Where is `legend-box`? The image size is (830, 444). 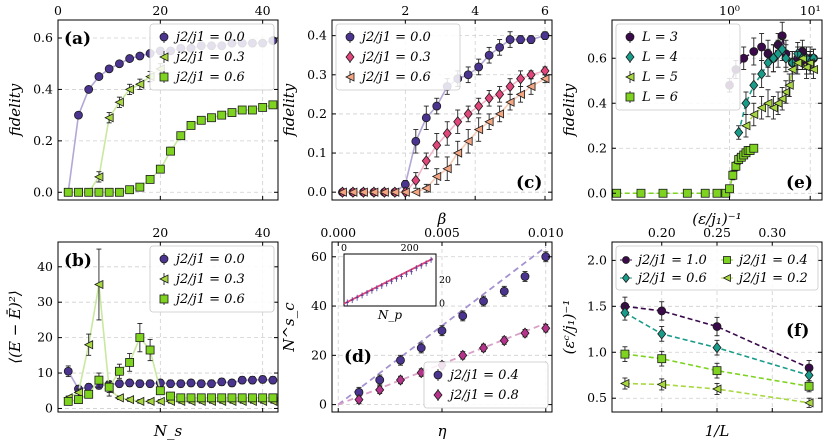 legend-box is located at coordinates (678, 67).